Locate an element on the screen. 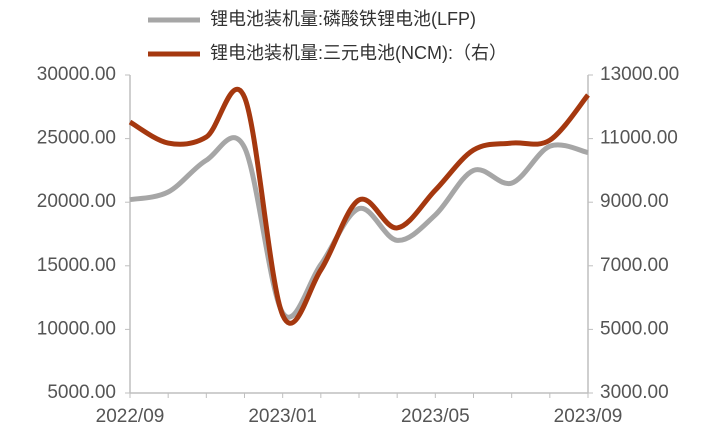 This screenshot has width=725, height=438. y2-tick-label: 3000.00 is located at coordinates (634, 392).